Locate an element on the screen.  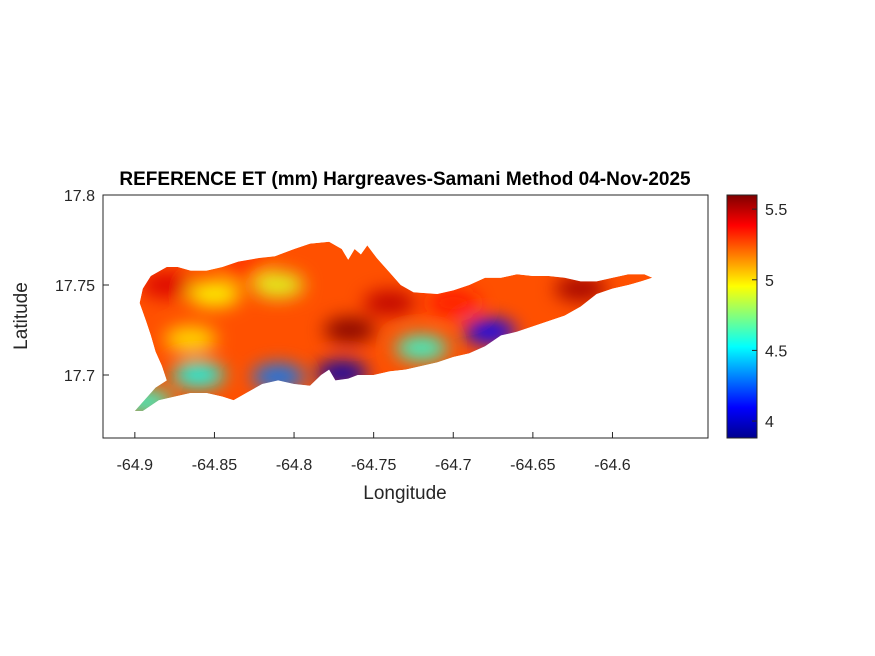
colorbar-tick-label: 5 is located at coordinates (769, 281).